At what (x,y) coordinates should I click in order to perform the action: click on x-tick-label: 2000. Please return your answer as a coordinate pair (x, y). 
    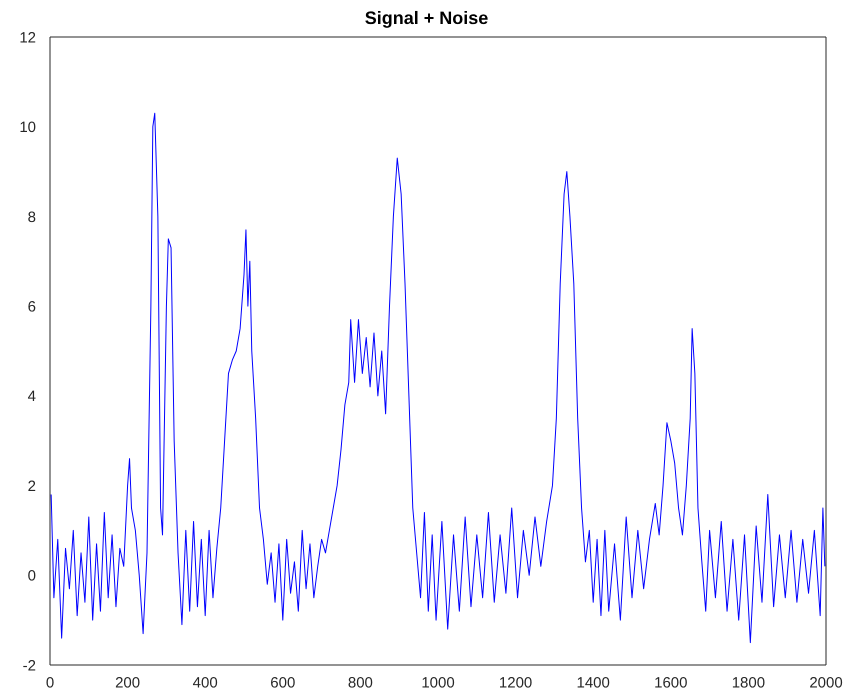
    Looking at the image, I should click on (826, 683).